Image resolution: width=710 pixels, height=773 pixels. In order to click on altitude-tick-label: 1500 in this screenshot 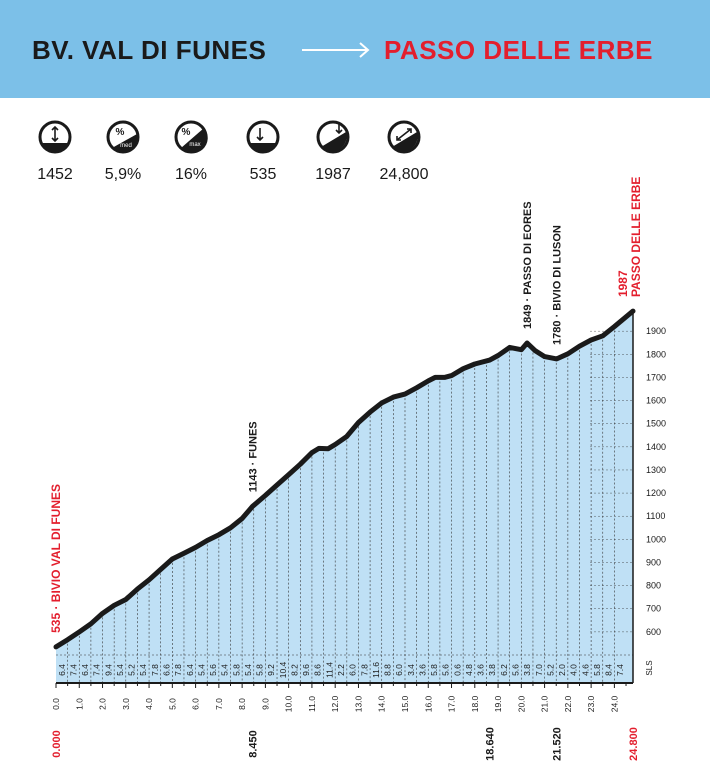, I will do `click(656, 424)`.